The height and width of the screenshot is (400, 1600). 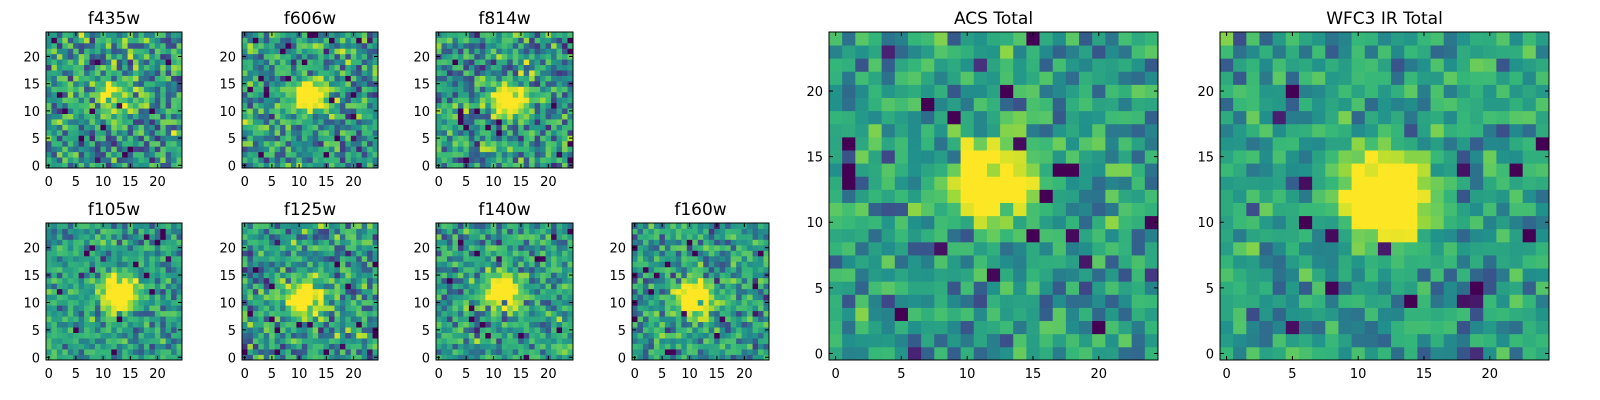 What do you see at coordinates (227, 112) in the screenshot?
I see `y-tick-label: 10` at bounding box center [227, 112].